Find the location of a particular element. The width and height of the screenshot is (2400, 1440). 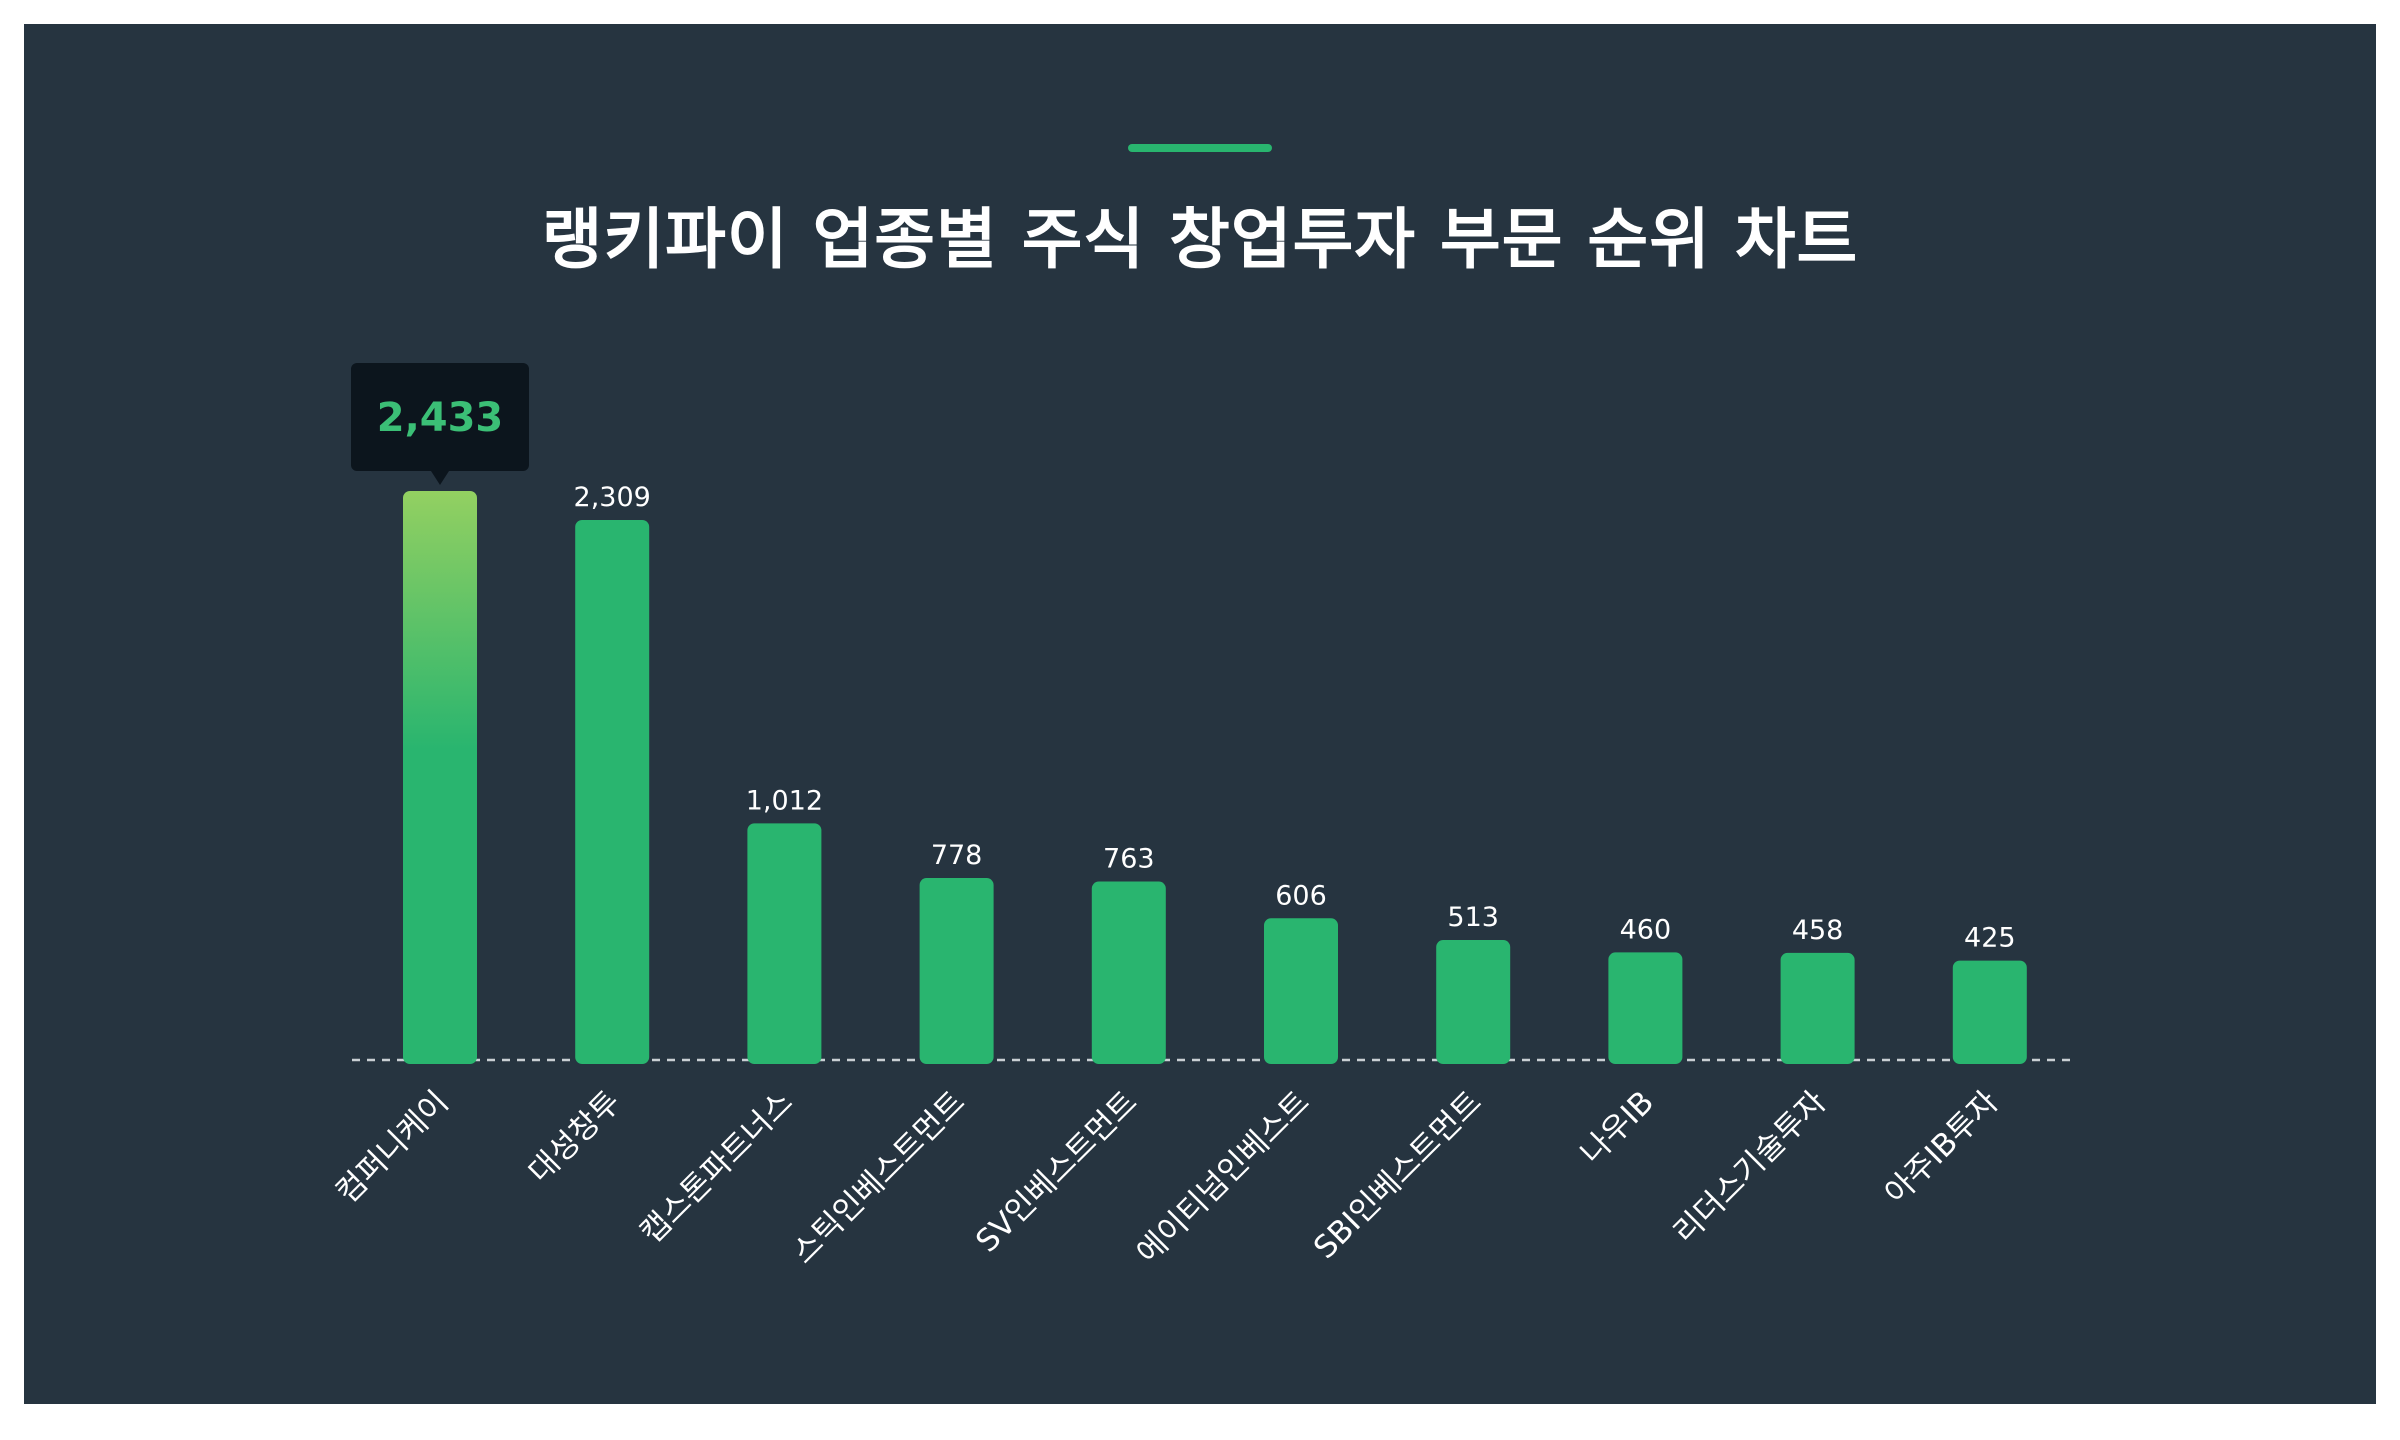

value-label-7: 513 is located at coordinates (1473, 917).